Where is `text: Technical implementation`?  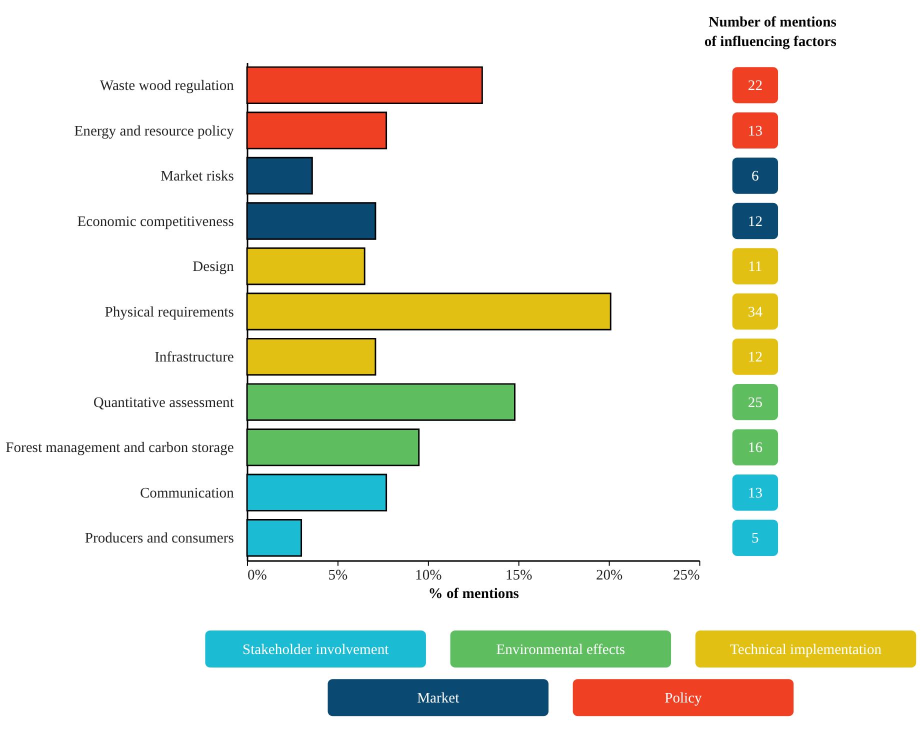
text: Technical implementation is located at coordinates (806, 650).